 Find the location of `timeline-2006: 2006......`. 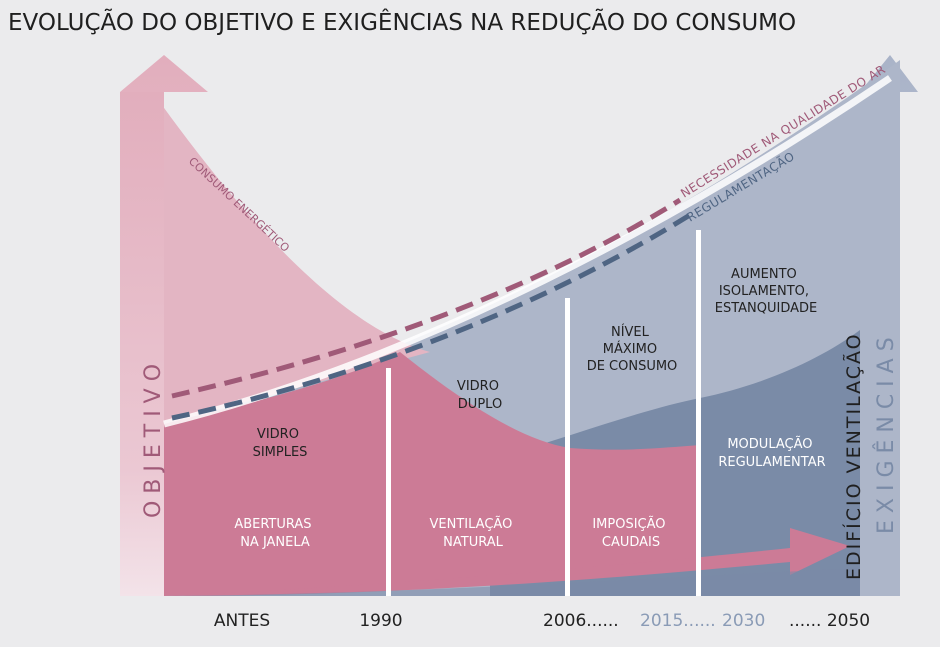

timeline-2006: 2006...... is located at coordinates (581, 621).